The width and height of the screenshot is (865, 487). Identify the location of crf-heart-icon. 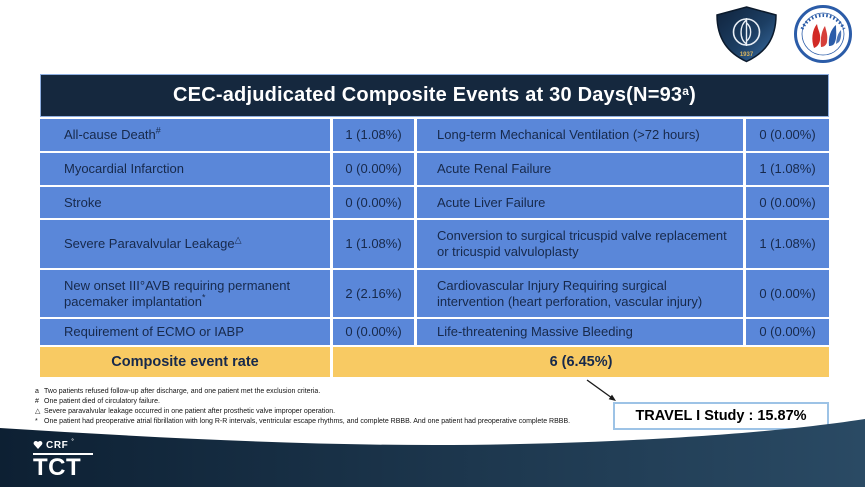
(38, 445).